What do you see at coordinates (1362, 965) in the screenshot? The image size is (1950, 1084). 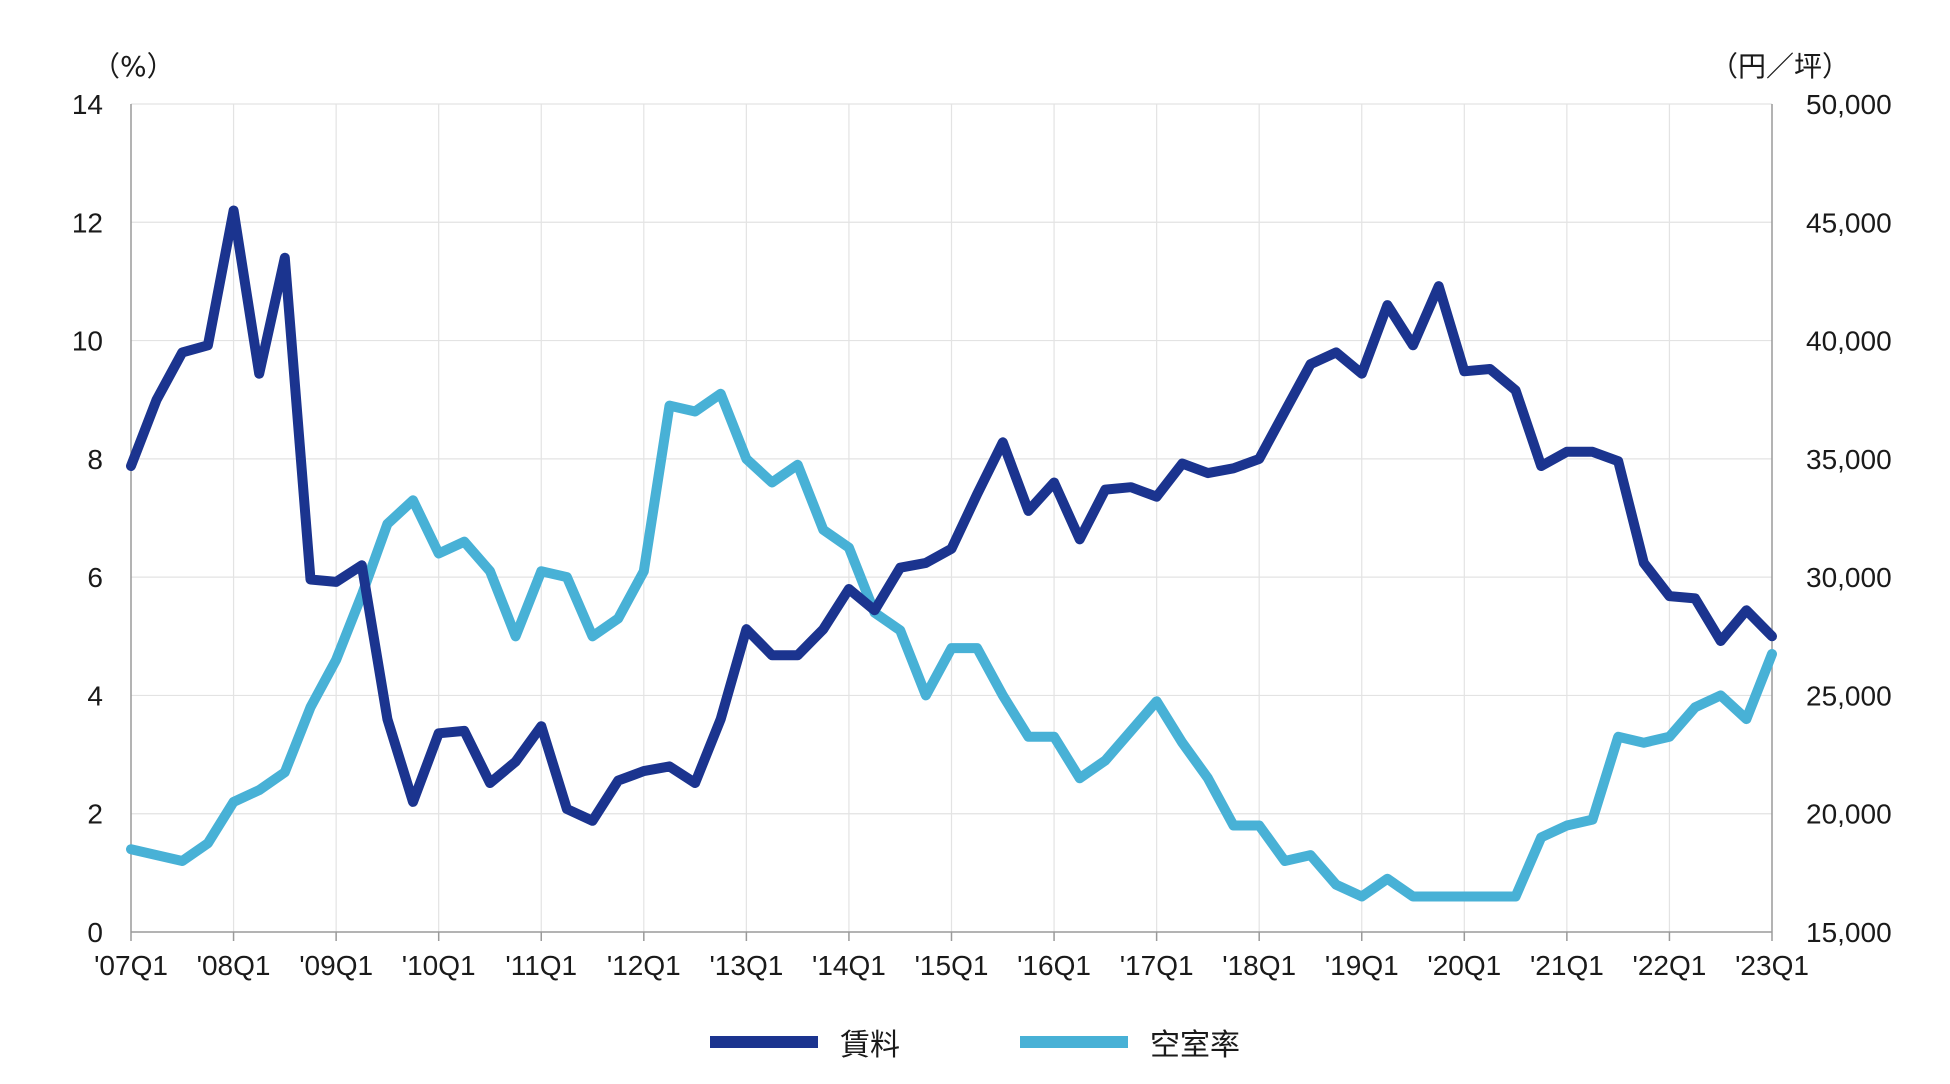 I see `x-axis-tick-label: '19Q1` at bounding box center [1362, 965].